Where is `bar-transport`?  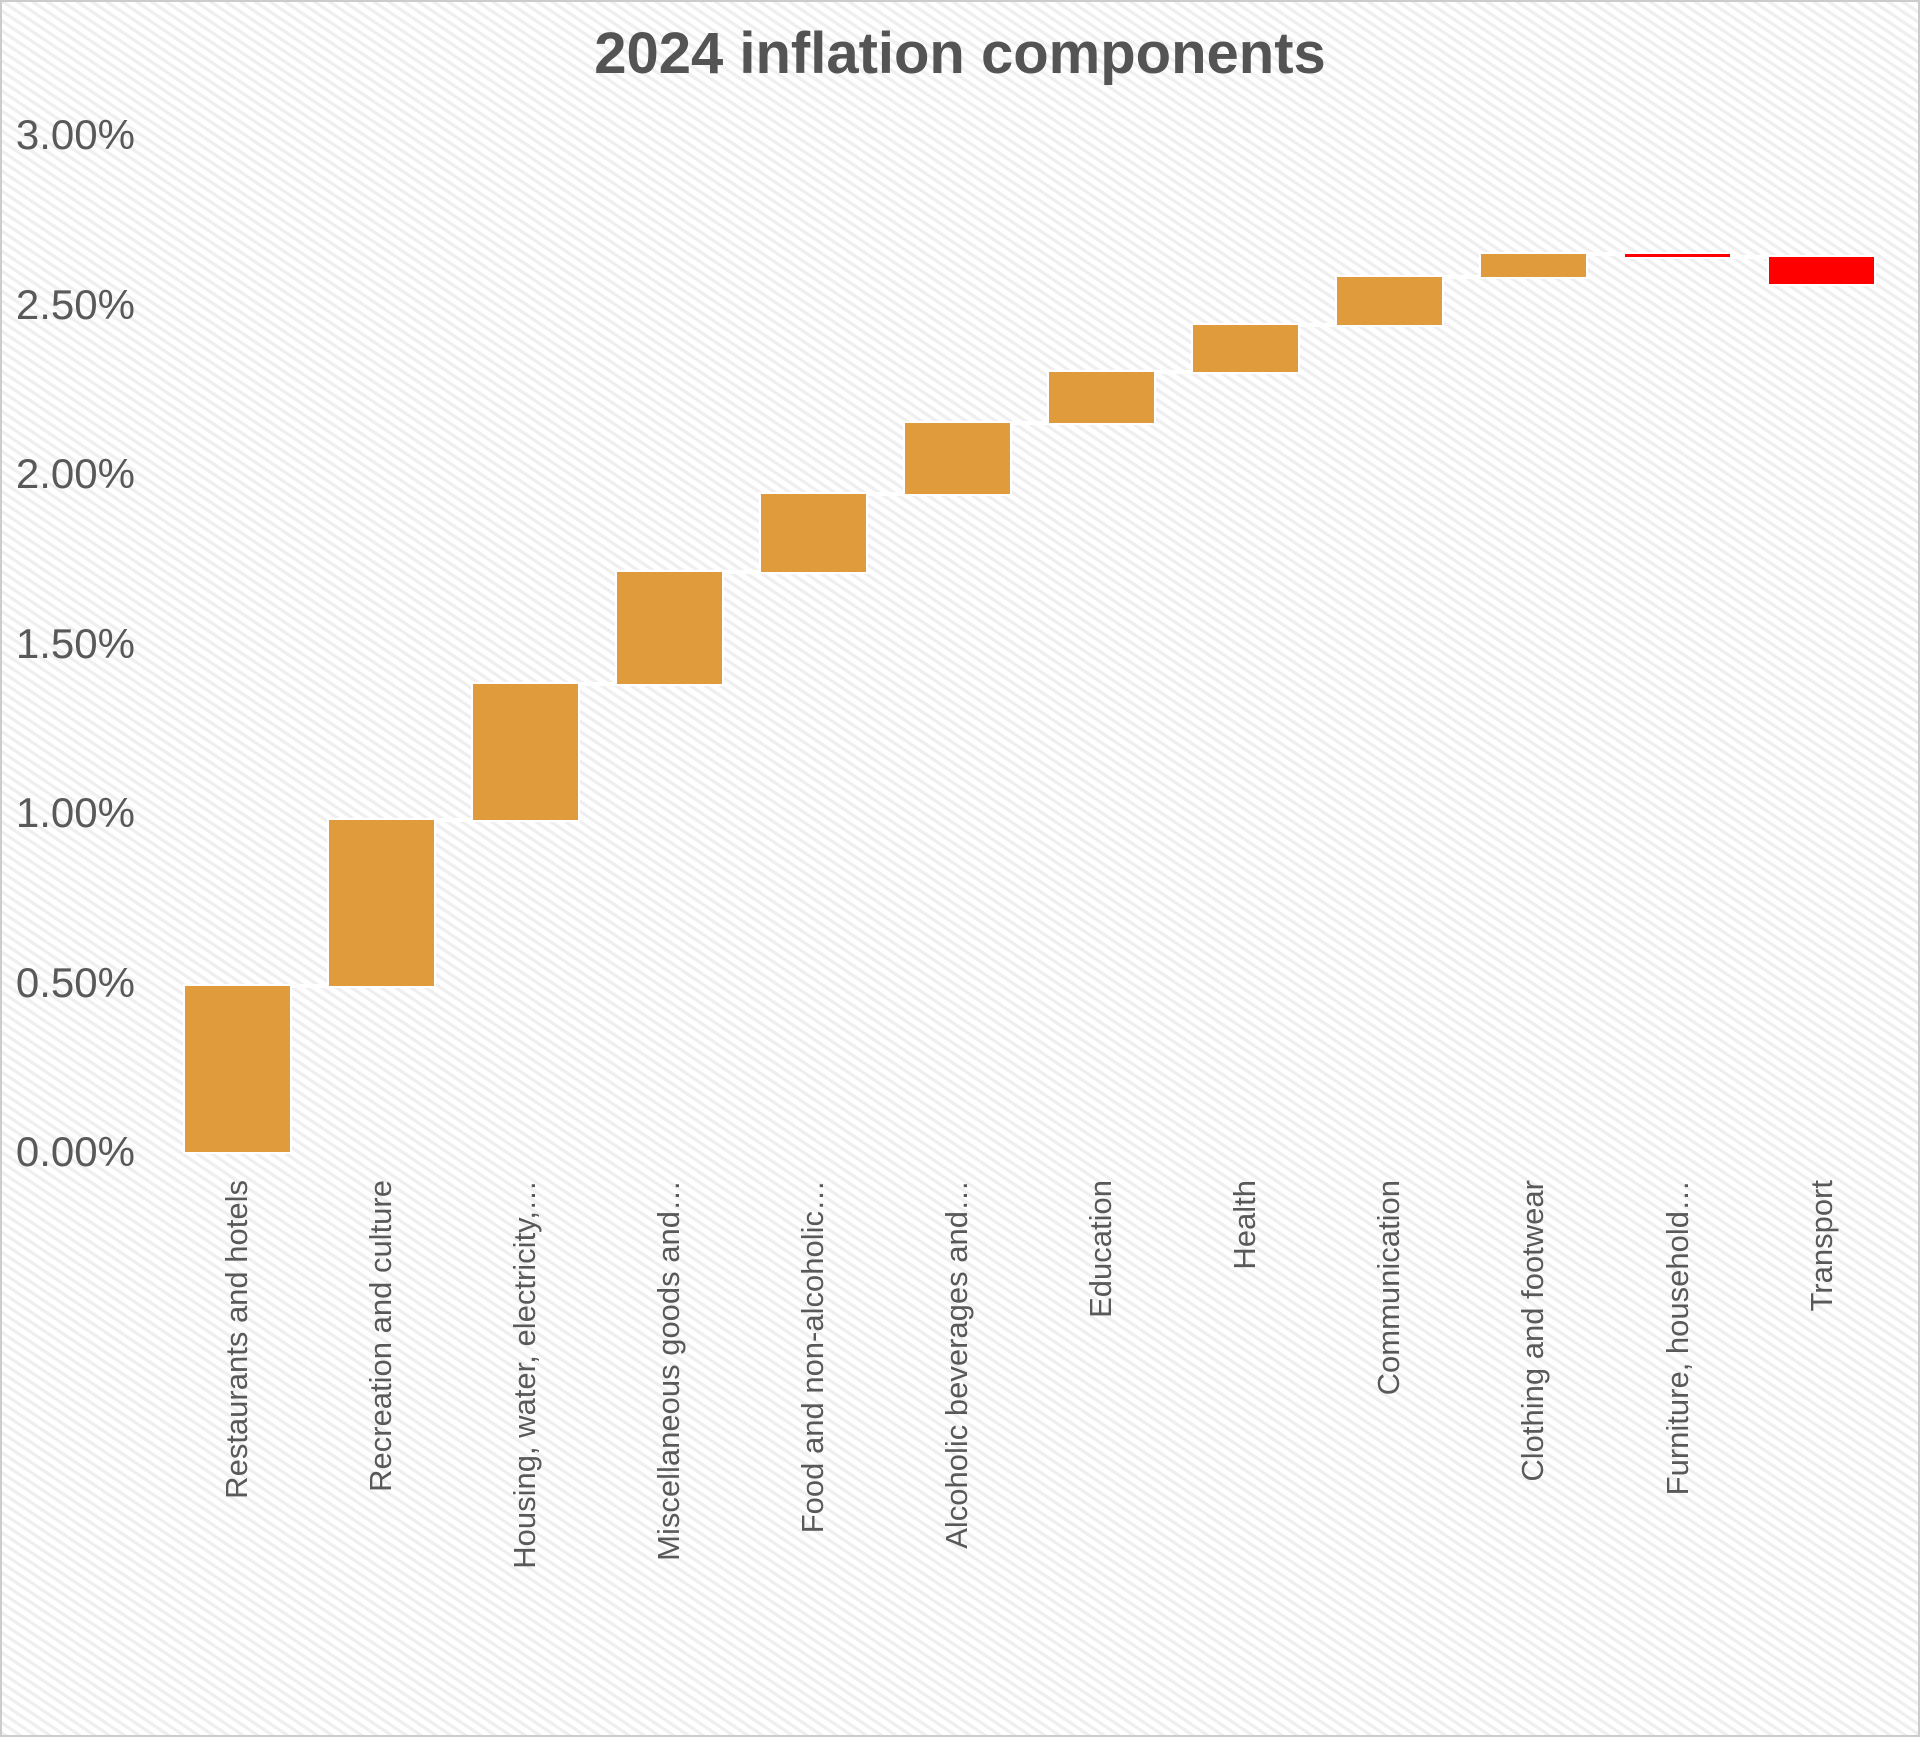
bar-transport is located at coordinates (1822, 271).